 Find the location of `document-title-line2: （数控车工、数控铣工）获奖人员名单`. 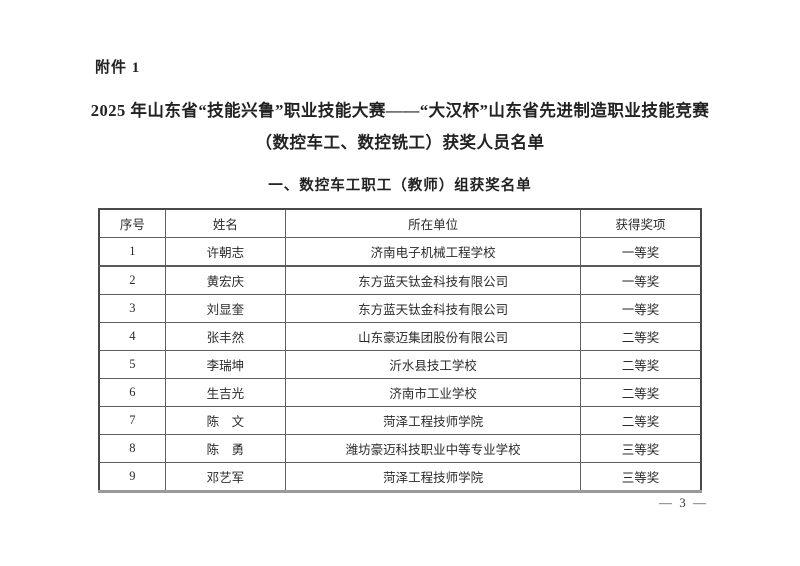

document-title-line2: （数控车工、数控铣工）获奖人员名单 is located at coordinates (400, 142).